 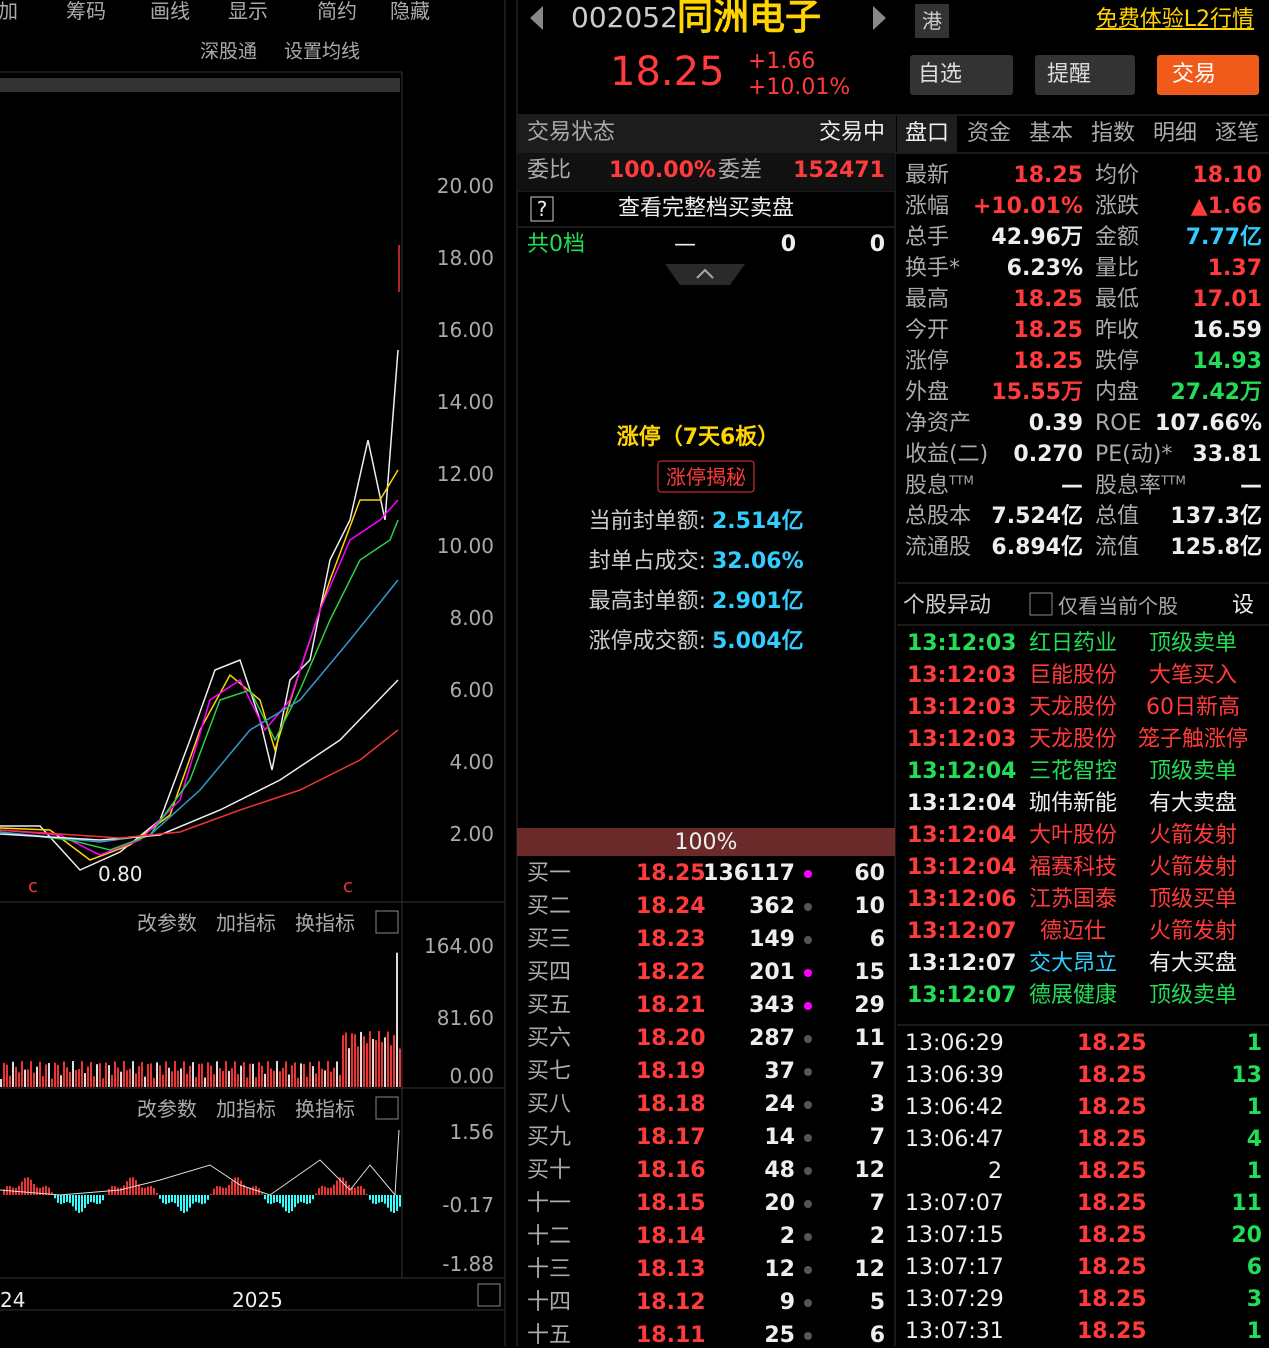 What do you see at coordinates (772, 906) in the screenshot?
I see `bid-volume: 362` at bounding box center [772, 906].